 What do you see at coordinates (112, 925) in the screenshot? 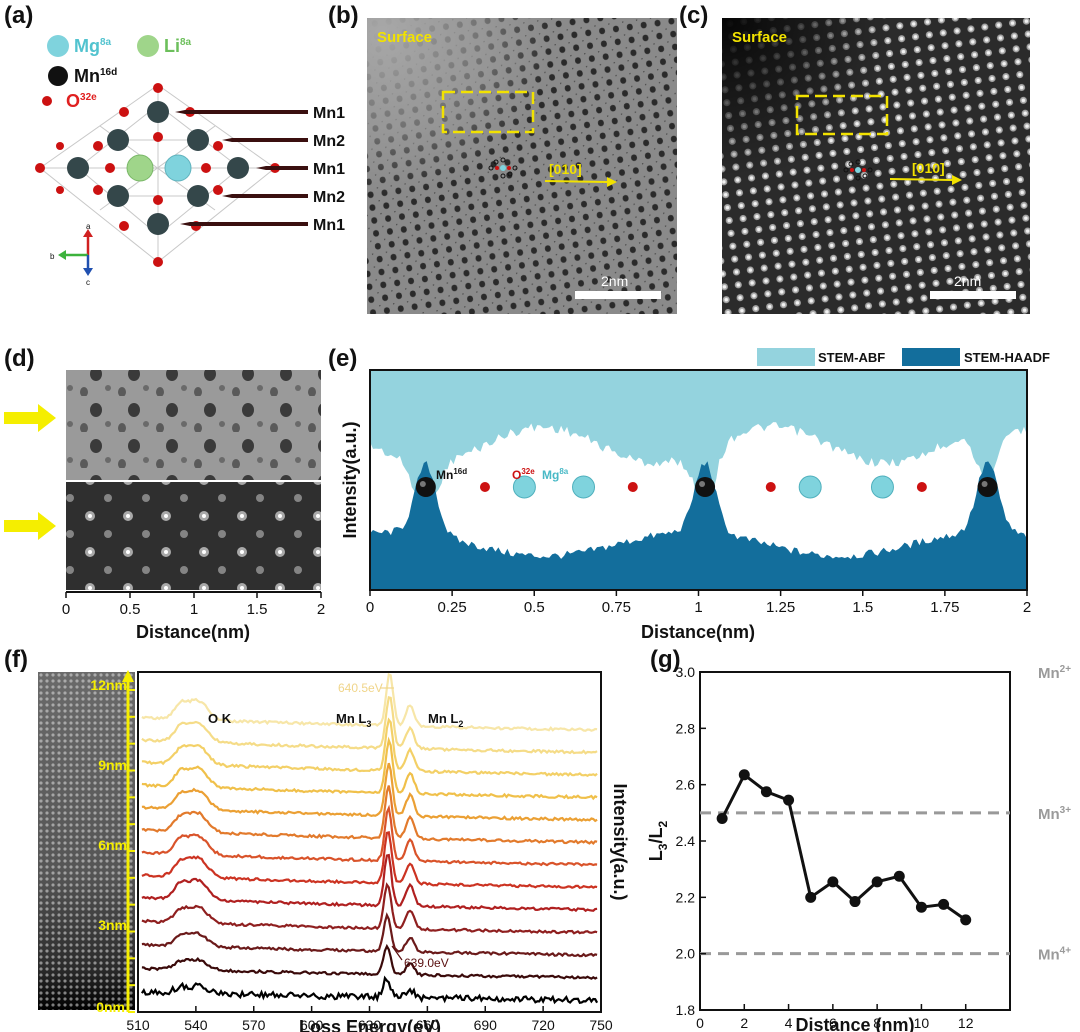
I see `depth-label: 3nm` at bounding box center [112, 925].